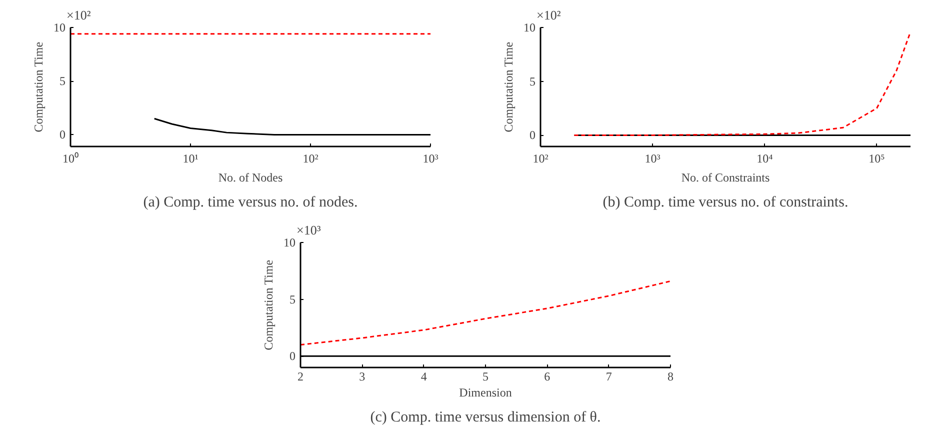 The height and width of the screenshot is (444, 946). I want to click on x-tick-label: 7, so click(609, 377).